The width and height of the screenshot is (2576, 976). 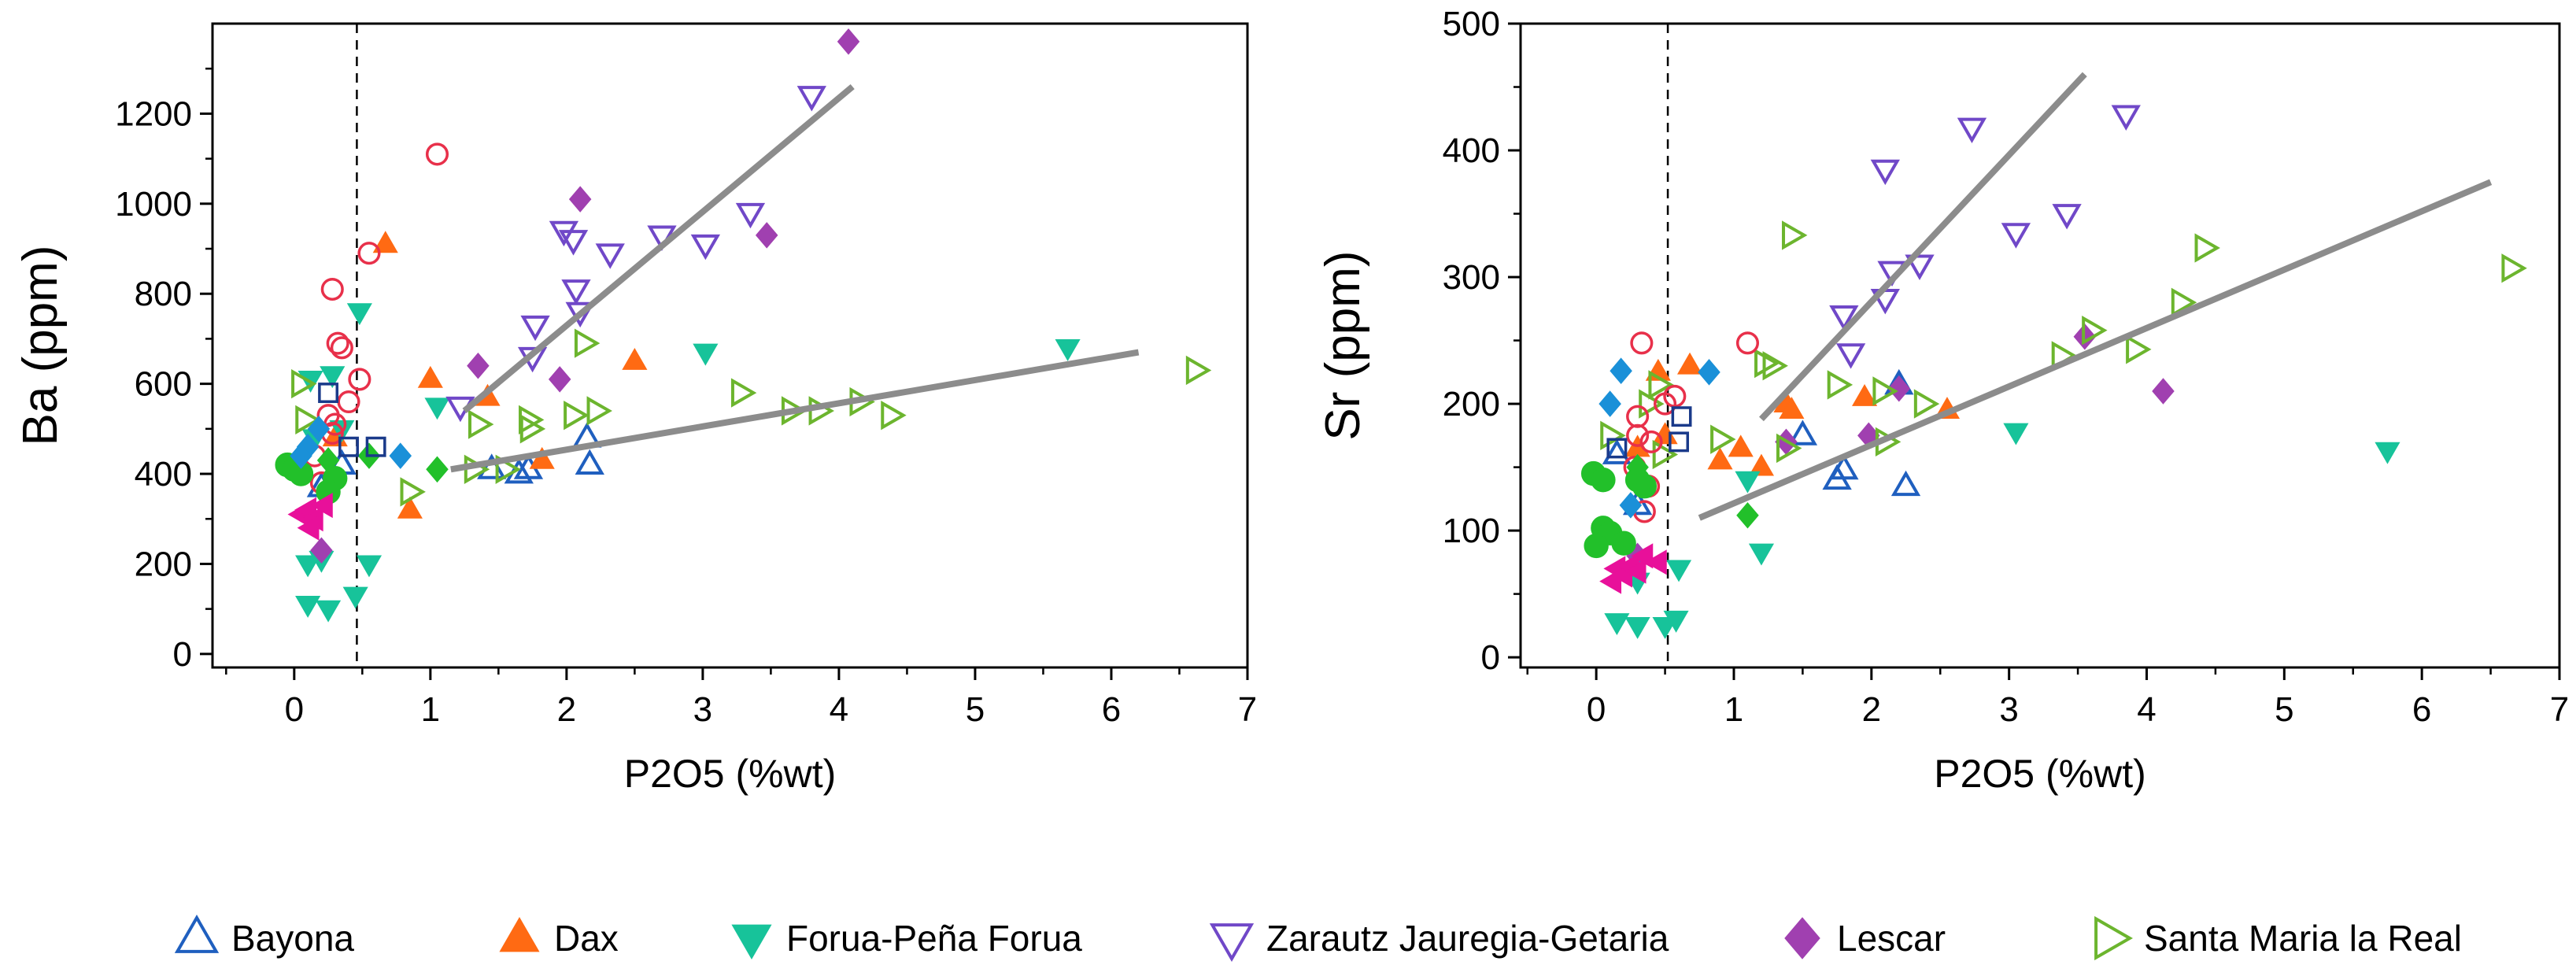 What do you see at coordinates (328, 460) in the screenshot?
I see `ba-point-green-filled-diamonds` at bounding box center [328, 460].